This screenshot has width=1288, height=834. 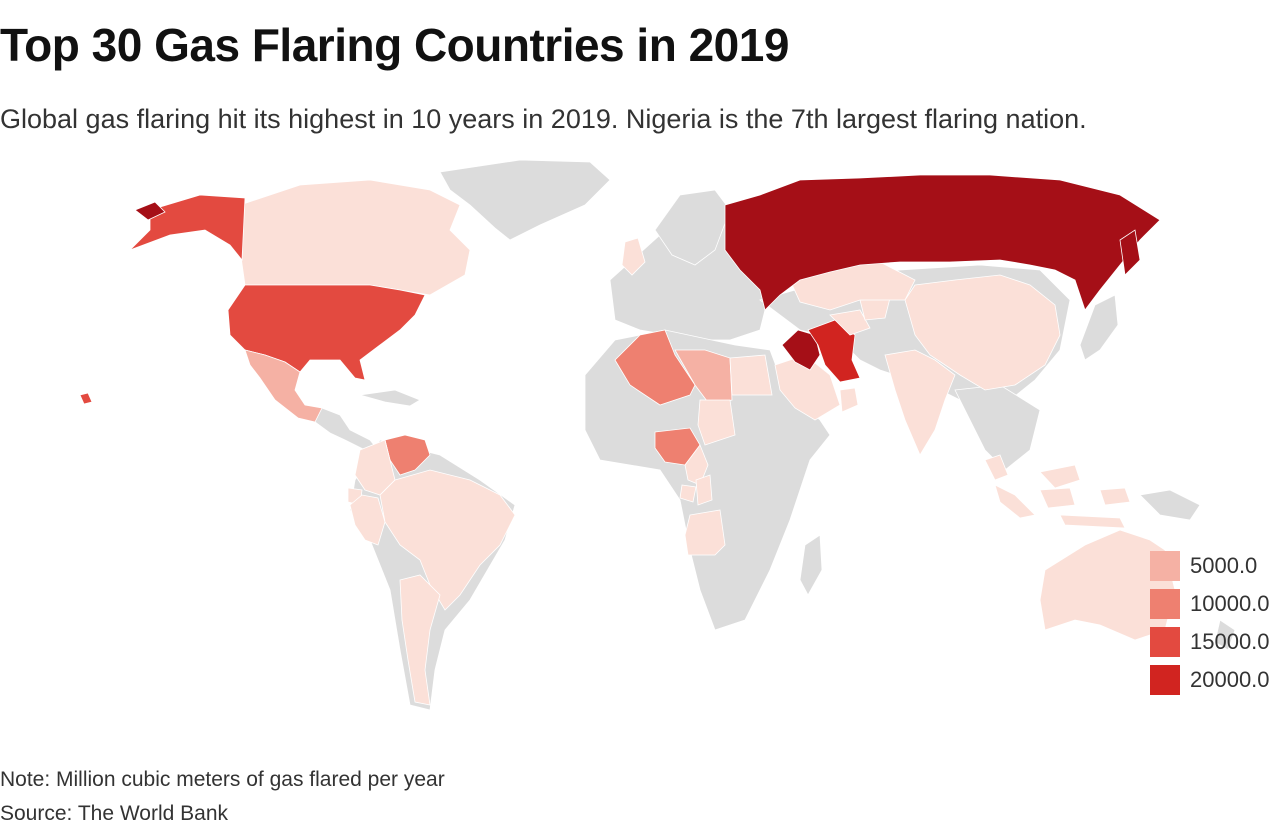 I want to click on libya-shape, so click(x=703, y=377).